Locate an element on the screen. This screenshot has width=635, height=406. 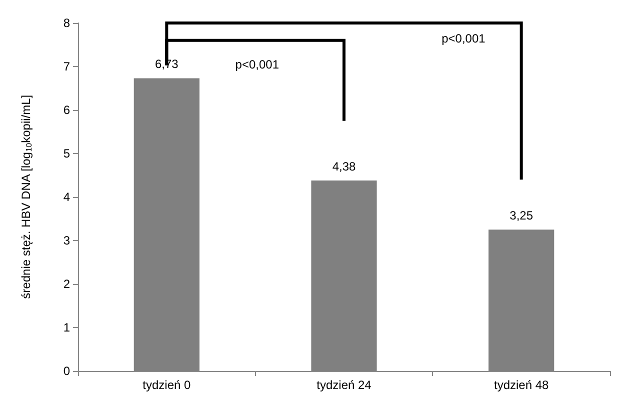
y-tick-label: 4 is located at coordinates (66, 197).